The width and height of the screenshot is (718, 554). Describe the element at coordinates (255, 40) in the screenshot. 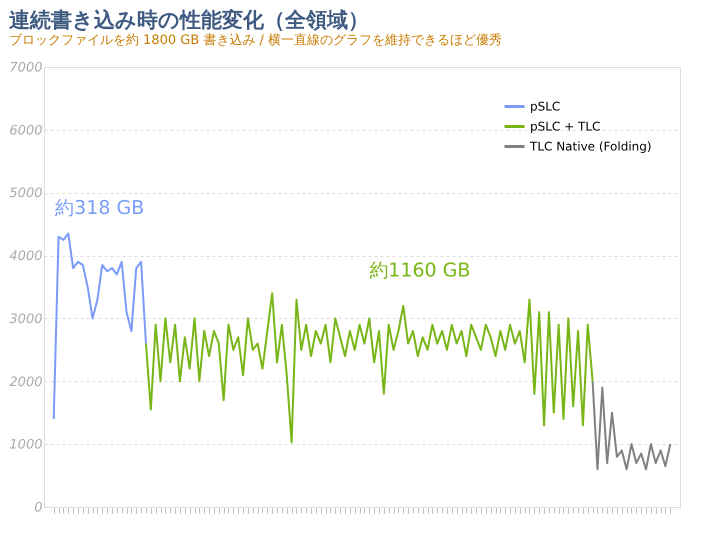

I see `chart-subtitle: ブロックファイルを約 1800 GB 書き込み / 横一直線のグラフを維持できるほど優秀` at that location.